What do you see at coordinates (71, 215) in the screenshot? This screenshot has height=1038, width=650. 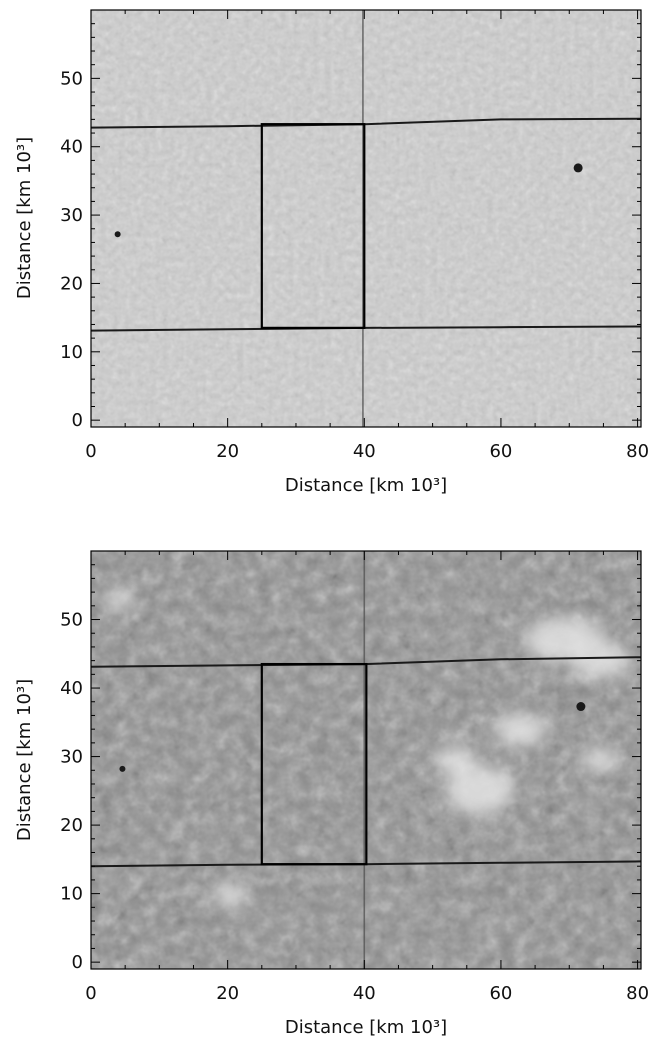 I see `top-ytick-label: 30` at bounding box center [71, 215].